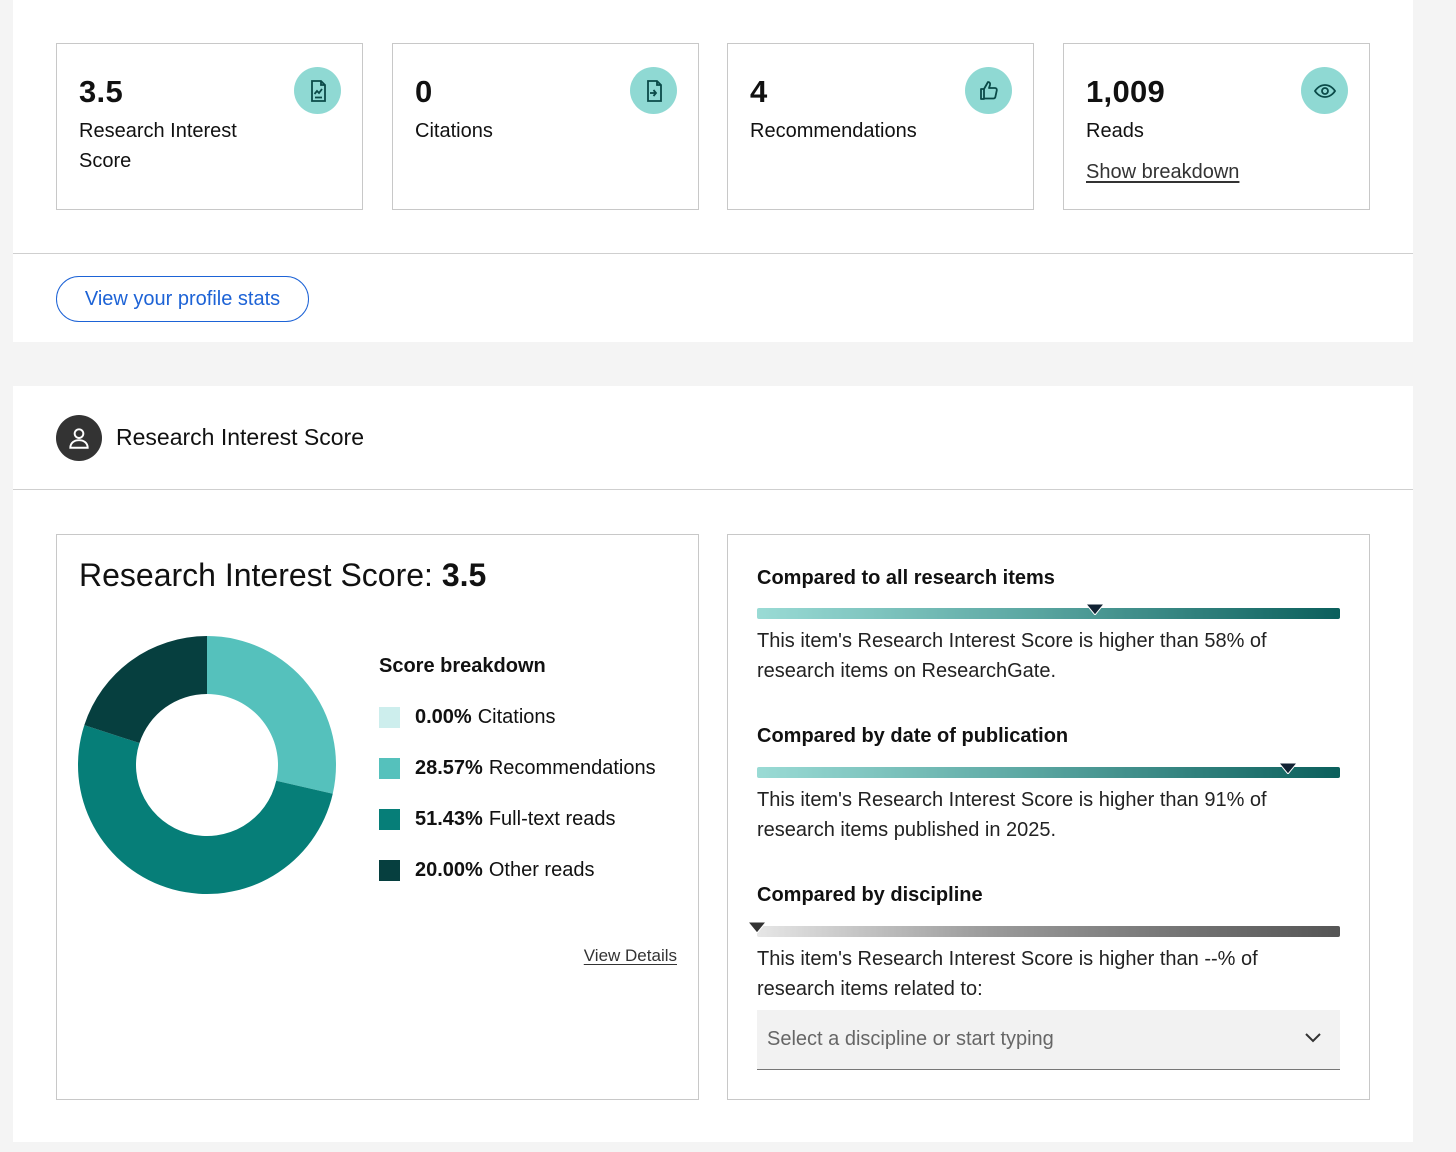 Image resolution: width=1456 pixels, height=1152 pixels. I want to click on thumbs-up-icon, so click(988, 90).